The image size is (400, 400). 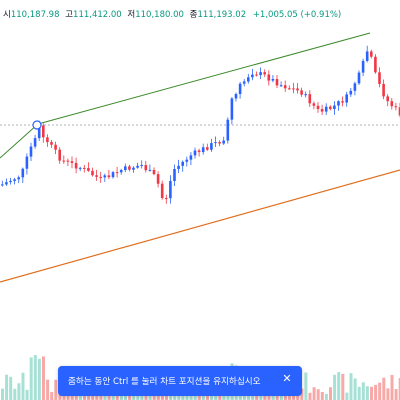 I want to click on close-icon: ✕, so click(x=287, y=378).